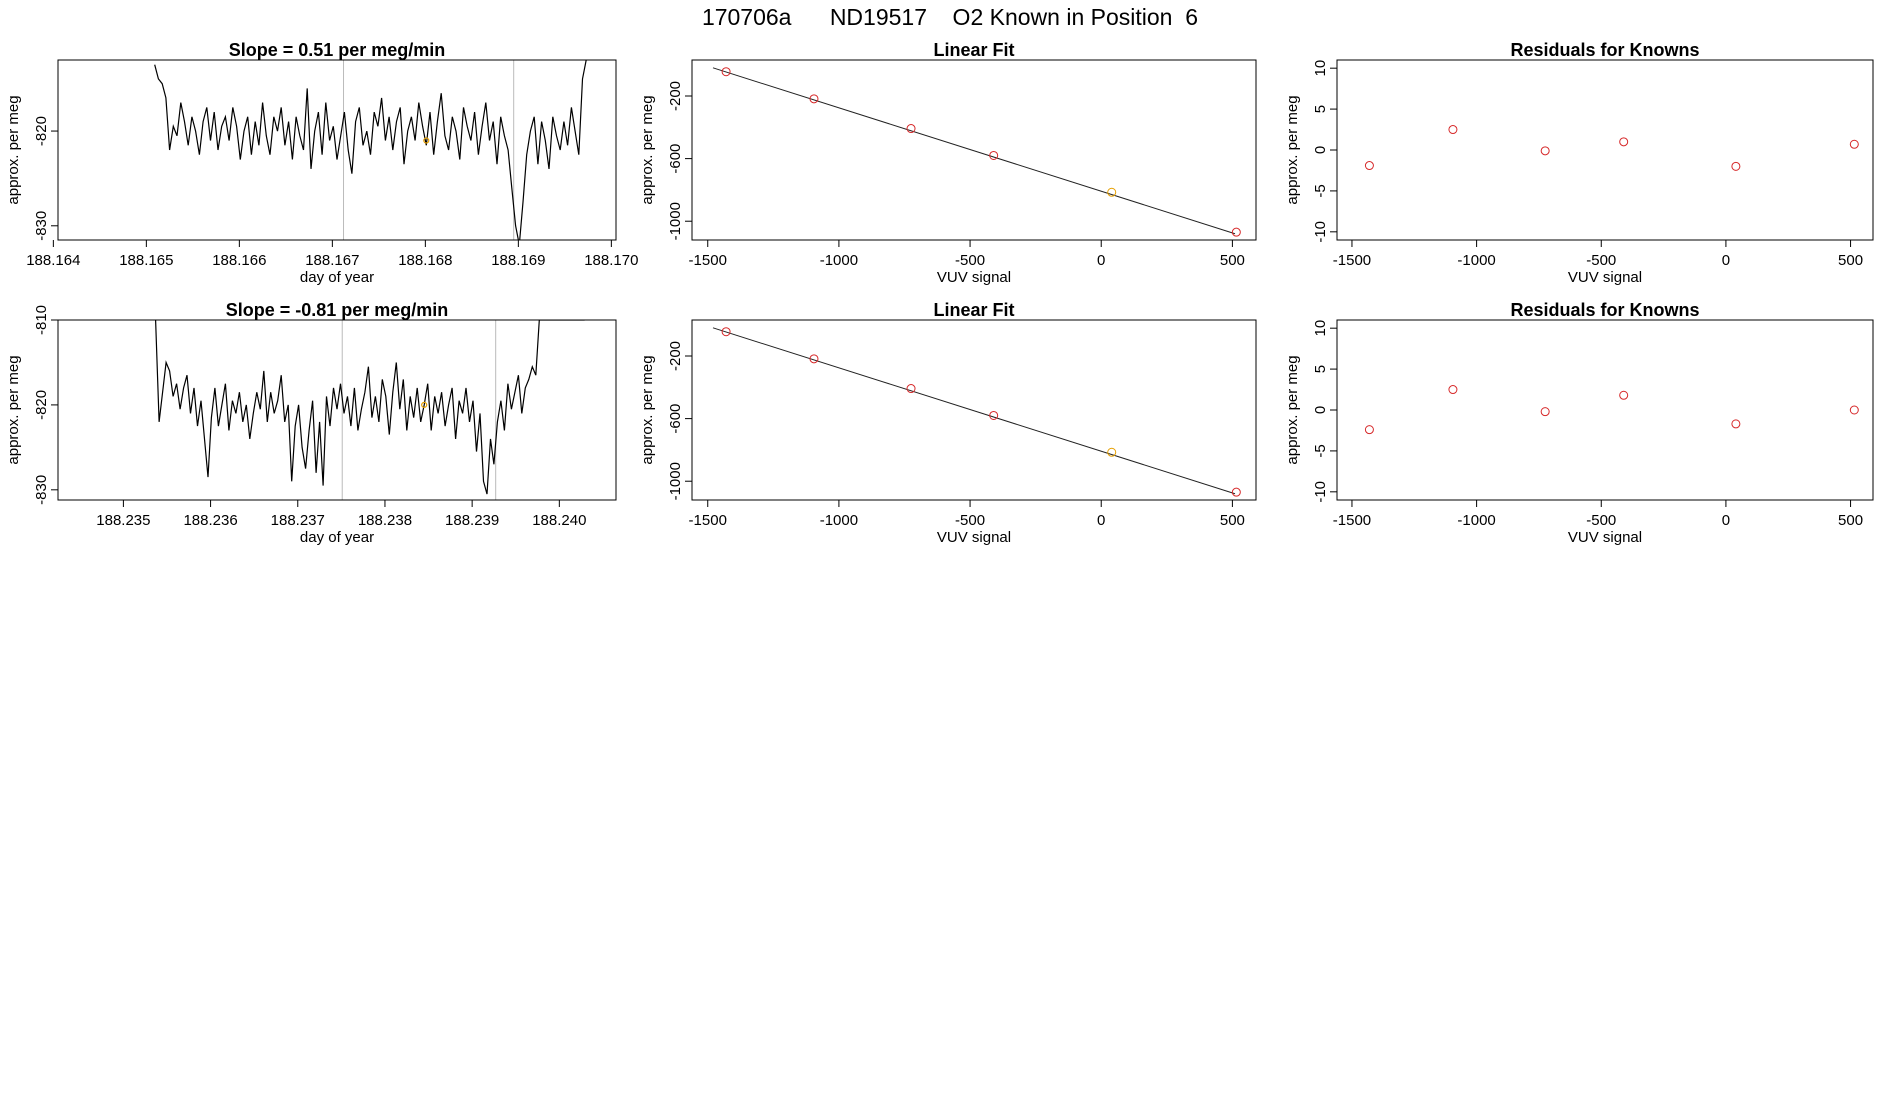 The image size is (1900, 1100). I want to click on figure-title: 170706a ND19517 O2 Known in Position 6, so click(950, 17).